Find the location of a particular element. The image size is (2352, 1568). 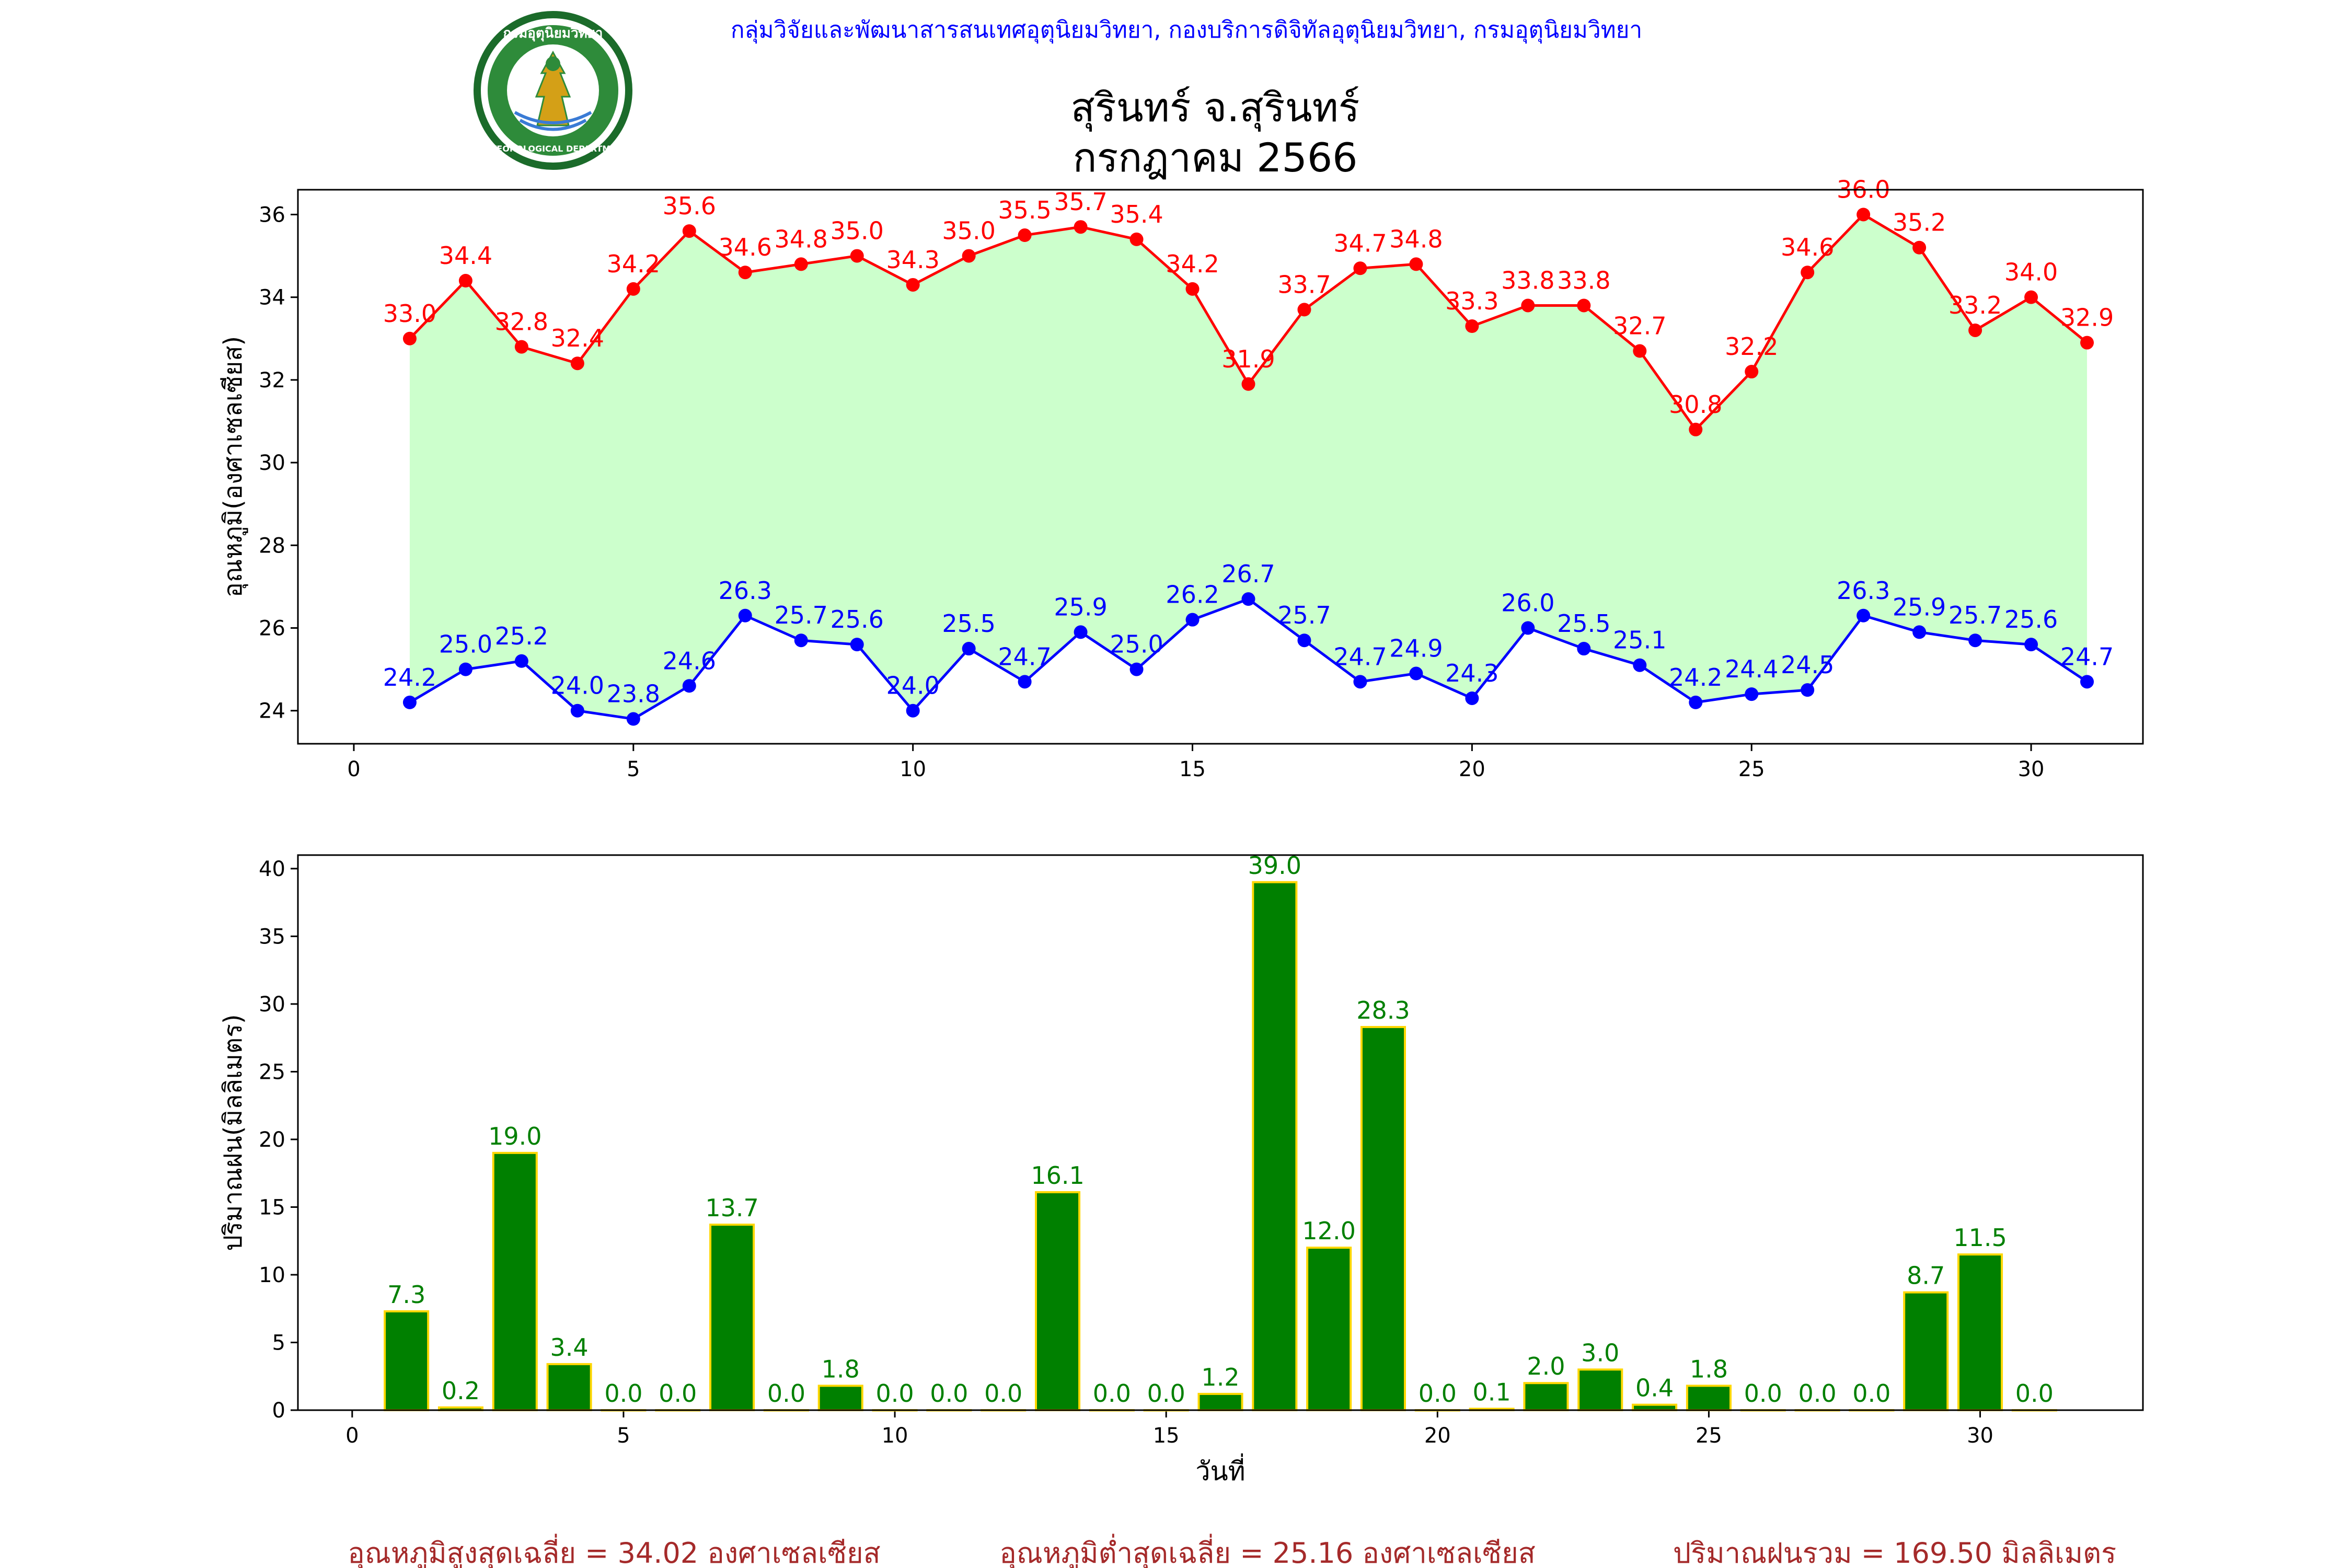

y-tick-label: 20 is located at coordinates (272, 1140).